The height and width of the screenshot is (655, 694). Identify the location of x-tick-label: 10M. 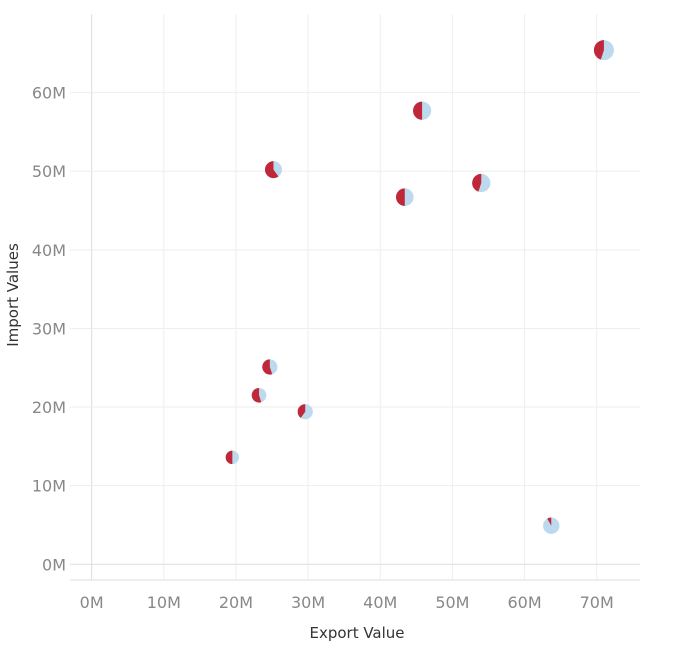
(164, 602).